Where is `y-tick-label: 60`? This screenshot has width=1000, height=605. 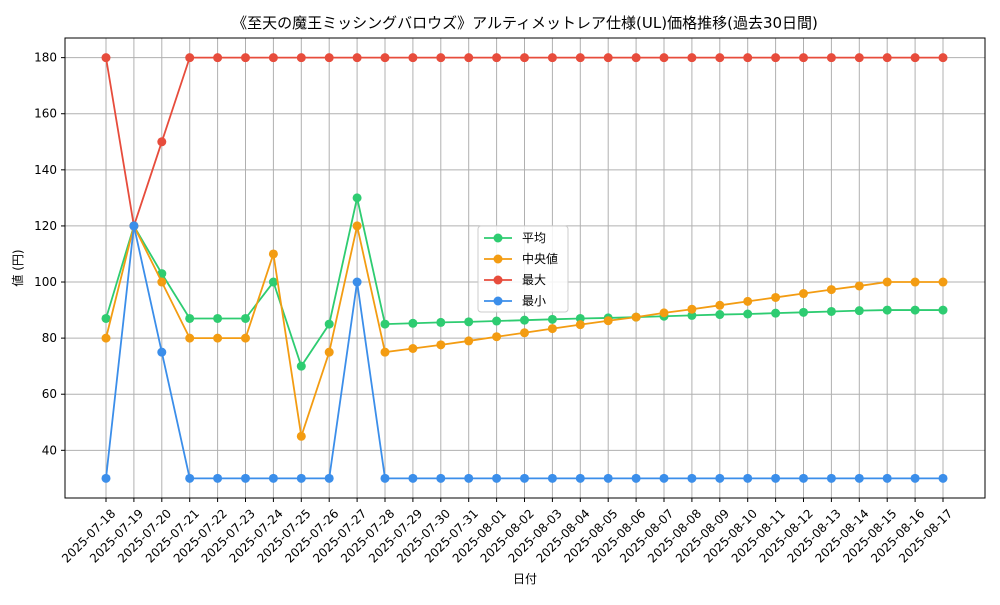 y-tick-label: 60 is located at coordinates (49, 394).